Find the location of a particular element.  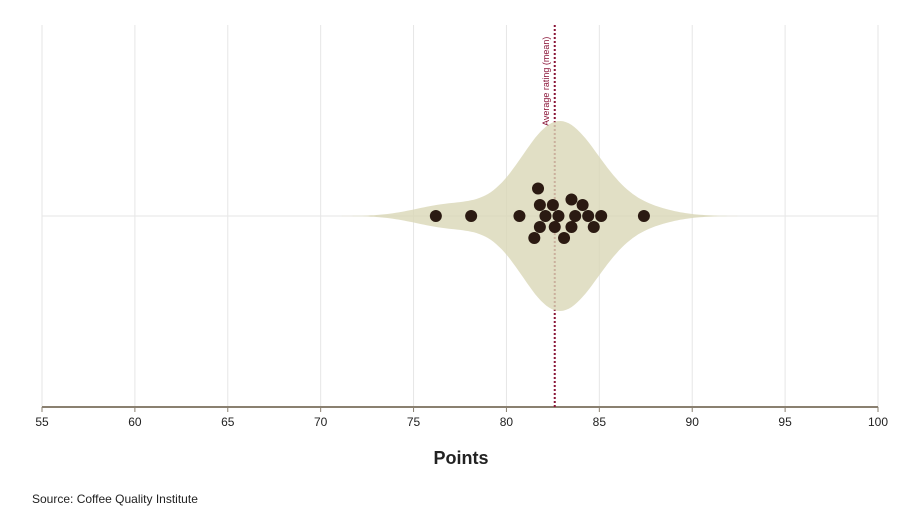

x-tick-label: 95 is located at coordinates (785, 422).